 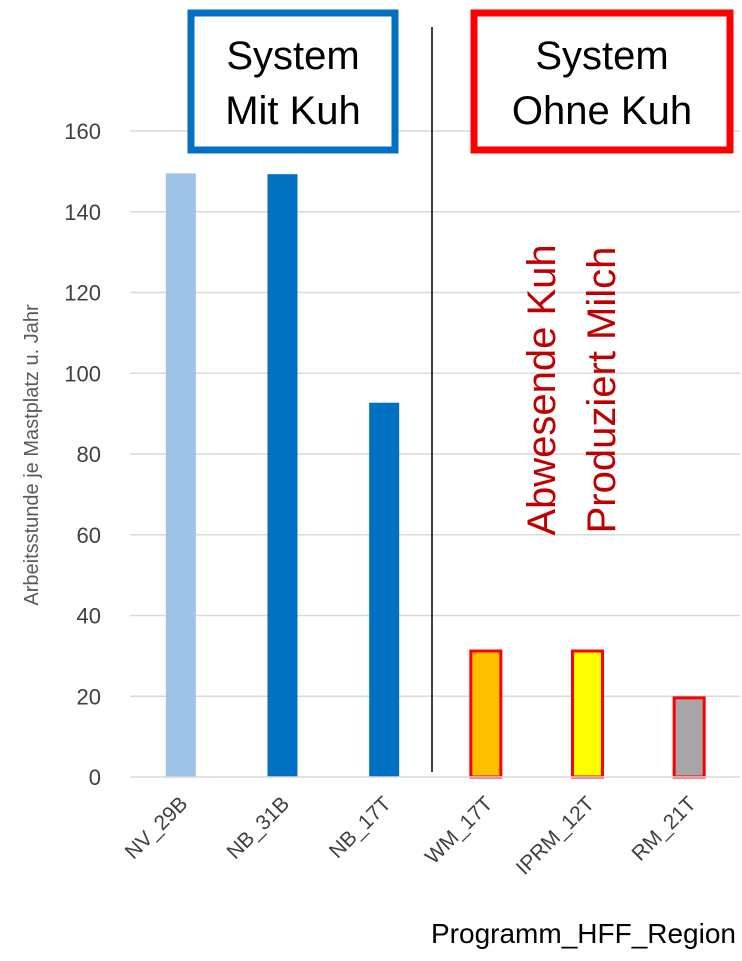 What do you see at coordinates (663, 828) in the screenshot?
I see `x-category-label: RM_21T` at bounding box center [663, 828].